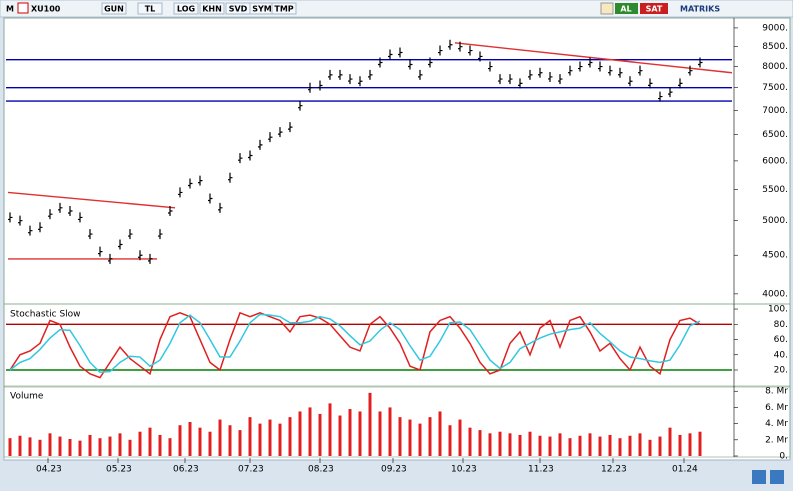 Image resolution: width=793 pixels, height=491 pixels. Describe the element at coordinates (46, 9) in the screenshot. I see `symbol: XU100` at that location.